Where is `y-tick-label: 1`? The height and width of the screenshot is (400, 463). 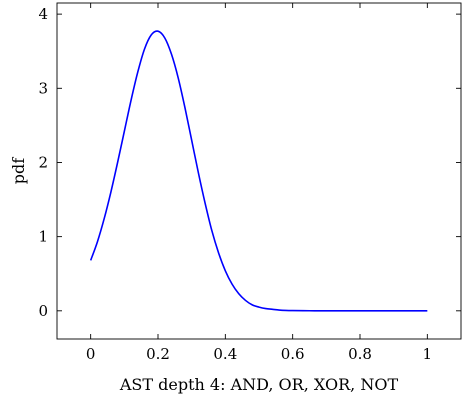 y-tick-label: 1 is located at coordinates (43, 237).